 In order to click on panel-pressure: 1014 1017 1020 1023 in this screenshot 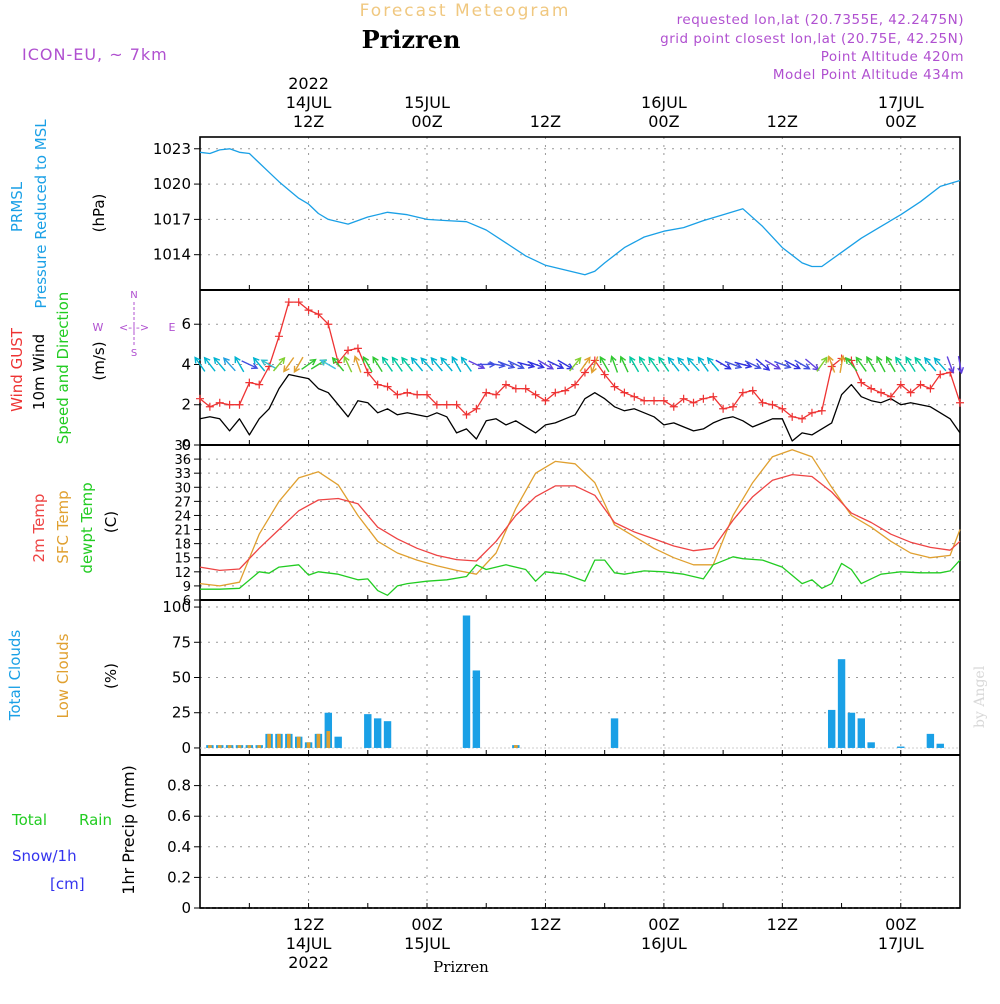, I will do `click(557, 213)`.